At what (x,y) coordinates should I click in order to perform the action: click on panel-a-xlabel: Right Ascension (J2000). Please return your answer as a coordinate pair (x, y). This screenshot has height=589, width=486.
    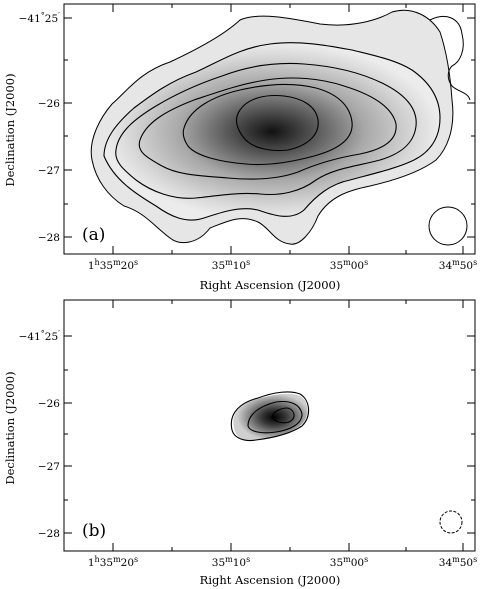
    Looking at the image, I should click on (270, 285).